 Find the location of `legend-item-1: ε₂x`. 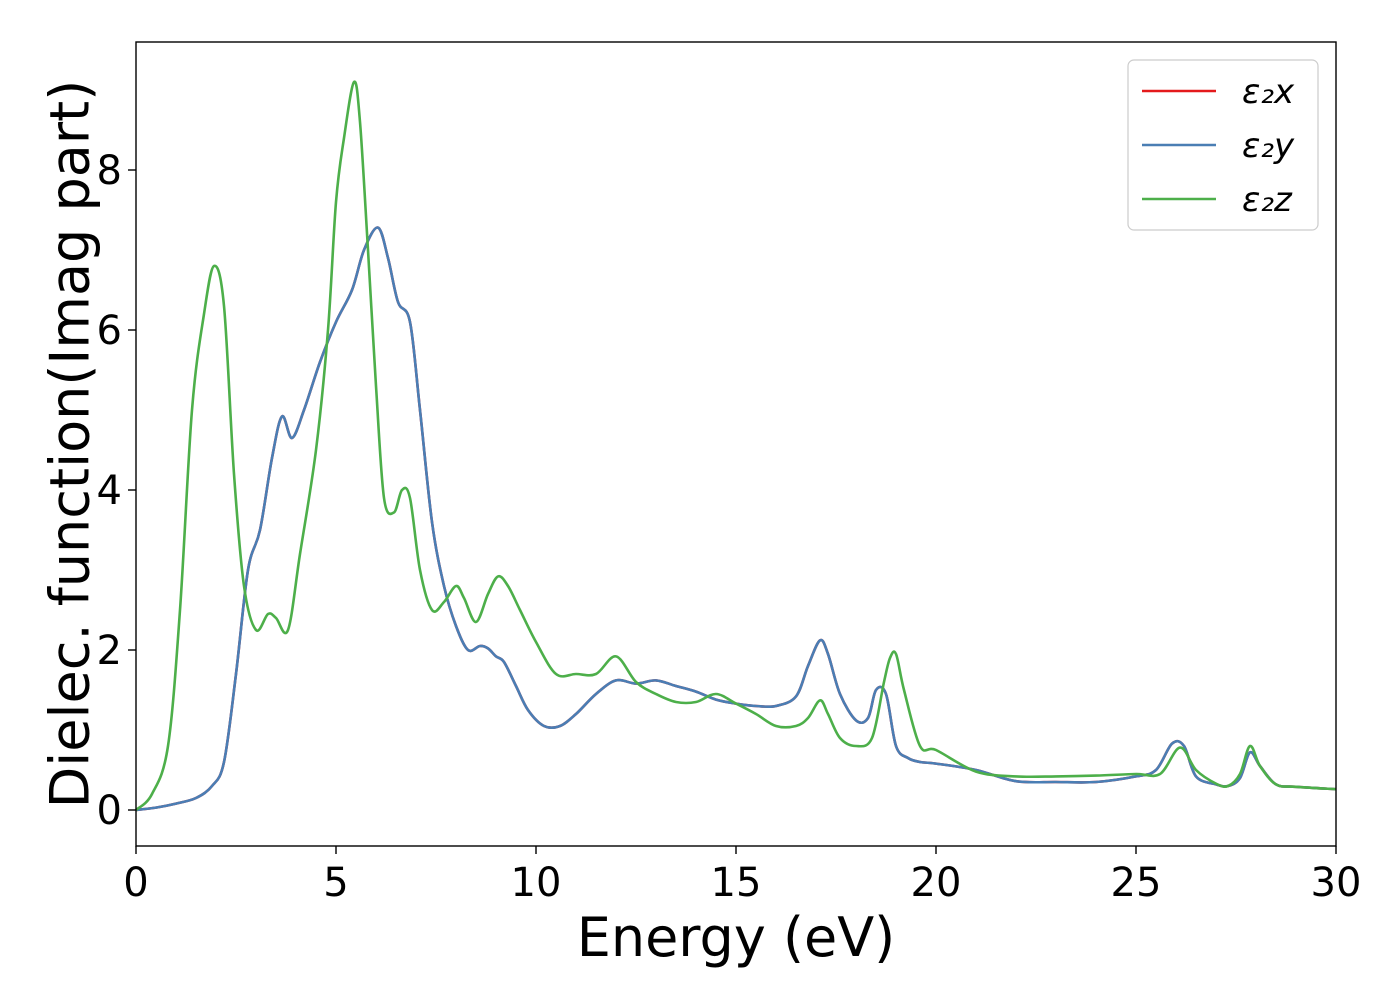

legend-item-1: ε₂x is located at coordinates (1218, 92).